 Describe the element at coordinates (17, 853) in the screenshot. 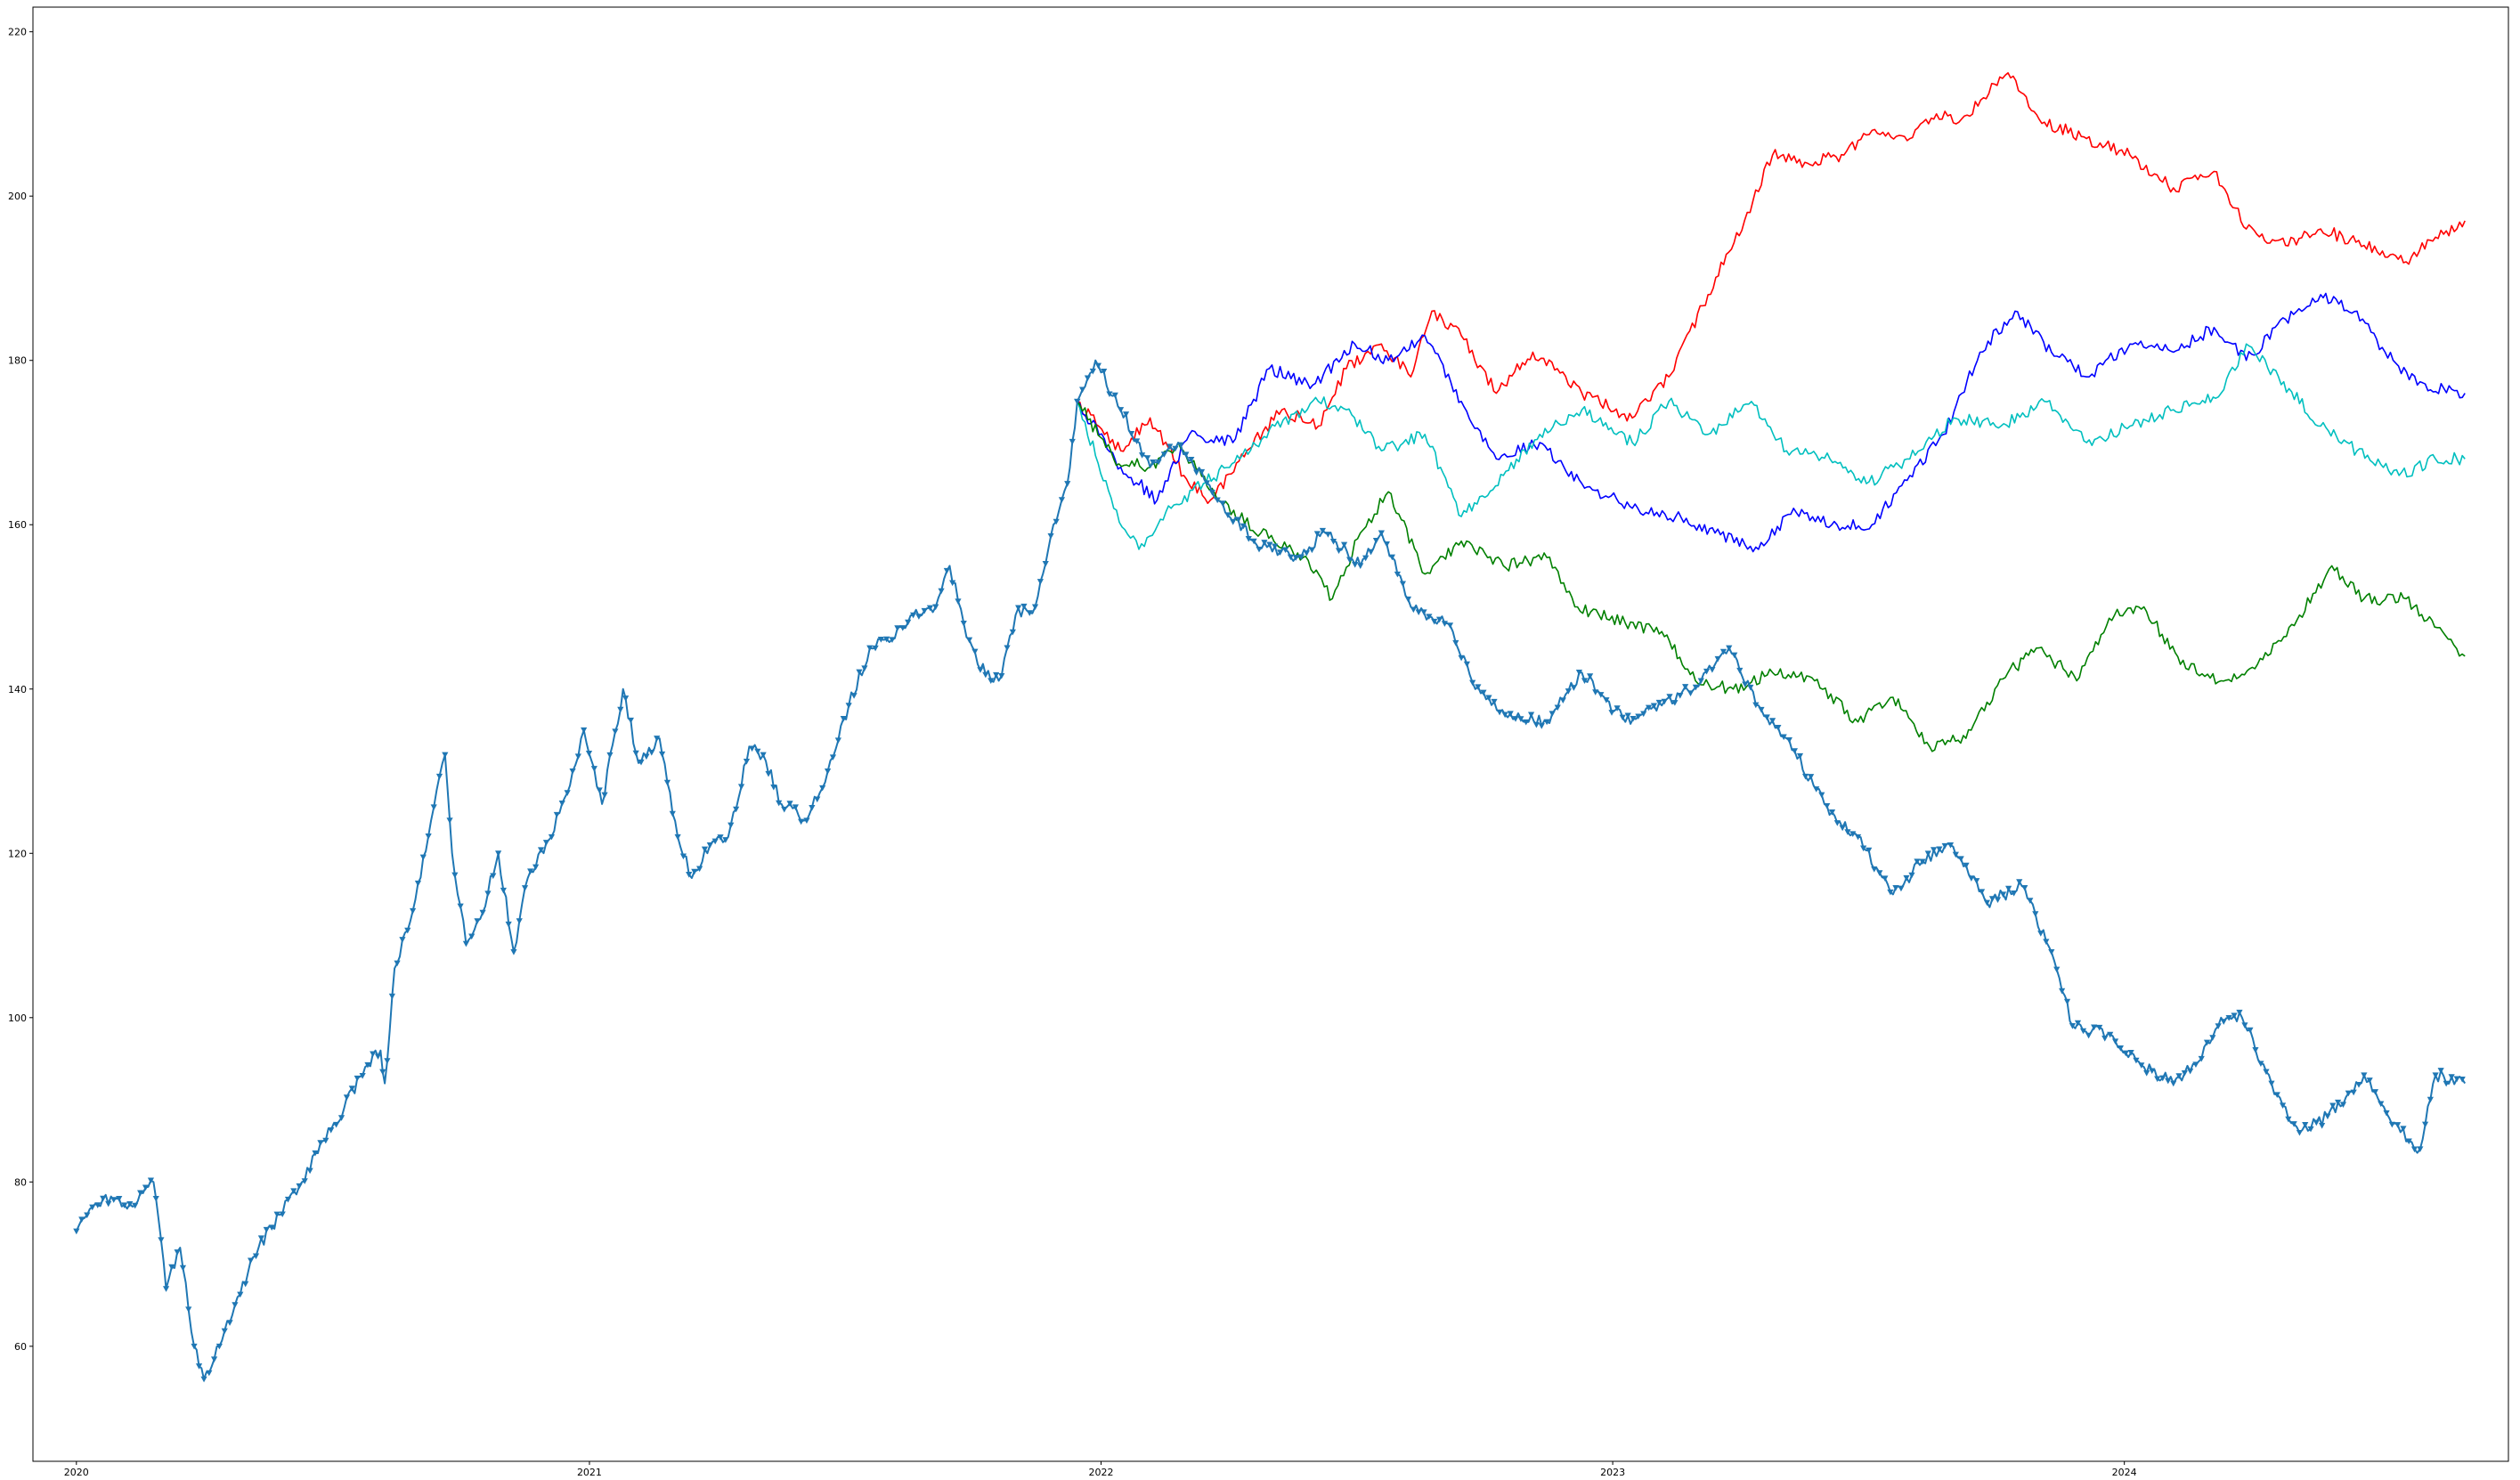

I see `y-tick-label: 120` at that location.